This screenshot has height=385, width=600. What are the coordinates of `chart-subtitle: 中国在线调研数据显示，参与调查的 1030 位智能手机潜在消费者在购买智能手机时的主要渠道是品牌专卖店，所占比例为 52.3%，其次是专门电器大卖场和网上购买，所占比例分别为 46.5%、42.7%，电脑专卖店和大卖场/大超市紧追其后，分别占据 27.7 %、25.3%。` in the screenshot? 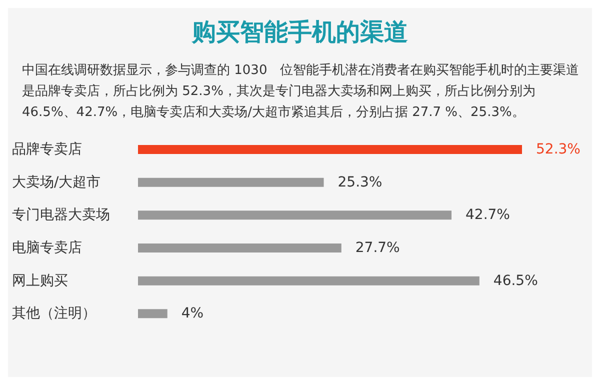 It's located at (300, 92).